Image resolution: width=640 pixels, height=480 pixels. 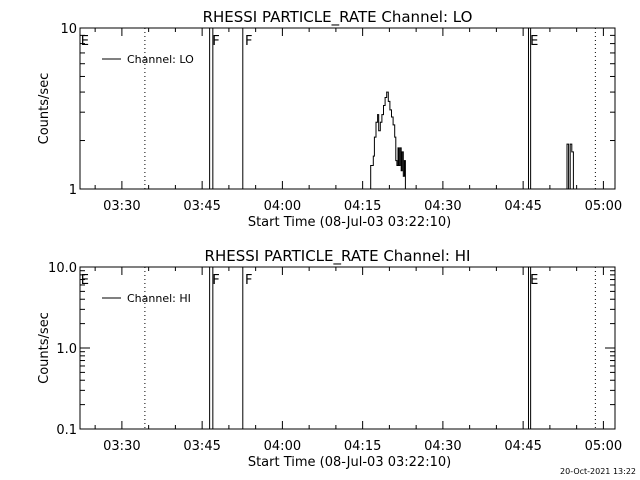 I want to click on legend-label: Channel: HI, so click(x=159, y=298).